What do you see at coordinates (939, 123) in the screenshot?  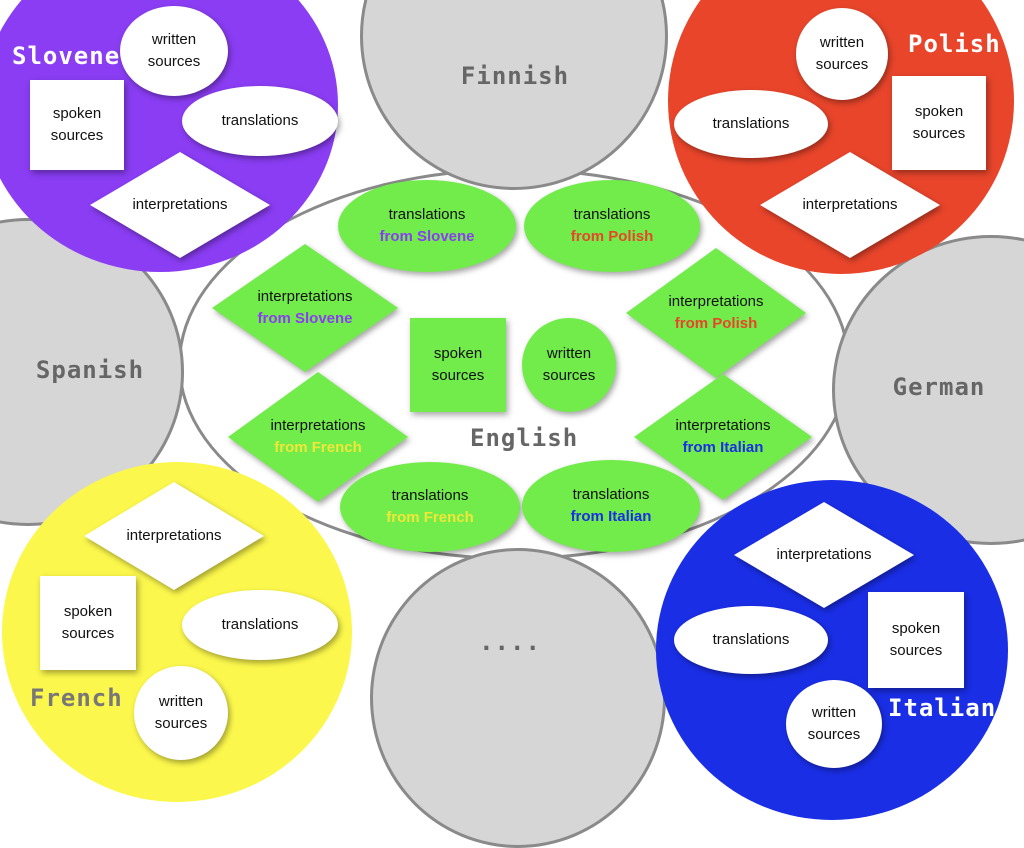 I see `polish-spoken-sources: spoken sources` at bounding box center [939, 123].